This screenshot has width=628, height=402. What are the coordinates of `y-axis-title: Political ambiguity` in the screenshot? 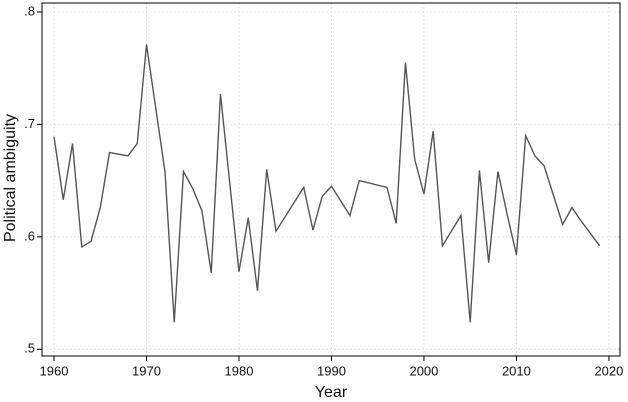 It's located at (10, 178).